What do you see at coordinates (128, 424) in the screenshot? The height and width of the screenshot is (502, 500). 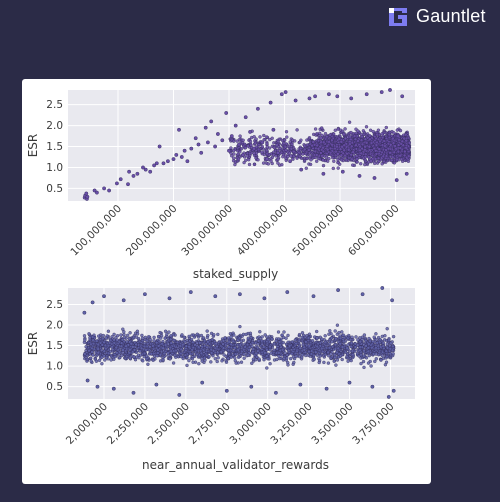 I see `x-tick-label: 2,250,000` at bounding box center [128, 424].